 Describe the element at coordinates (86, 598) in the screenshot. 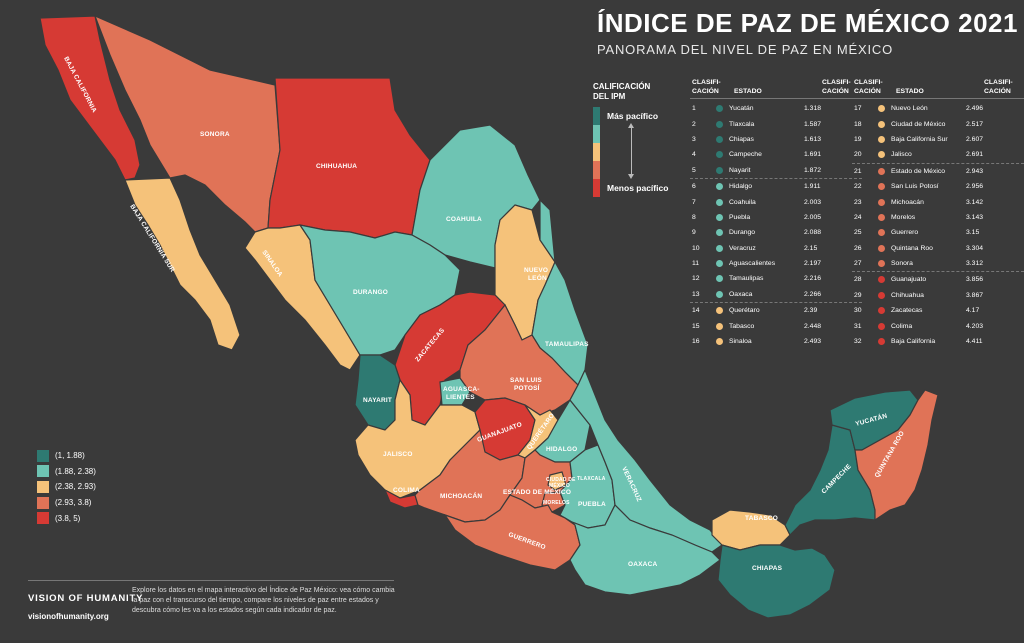

I see `brand-logo: VISION OF HUMANITY` at that location.